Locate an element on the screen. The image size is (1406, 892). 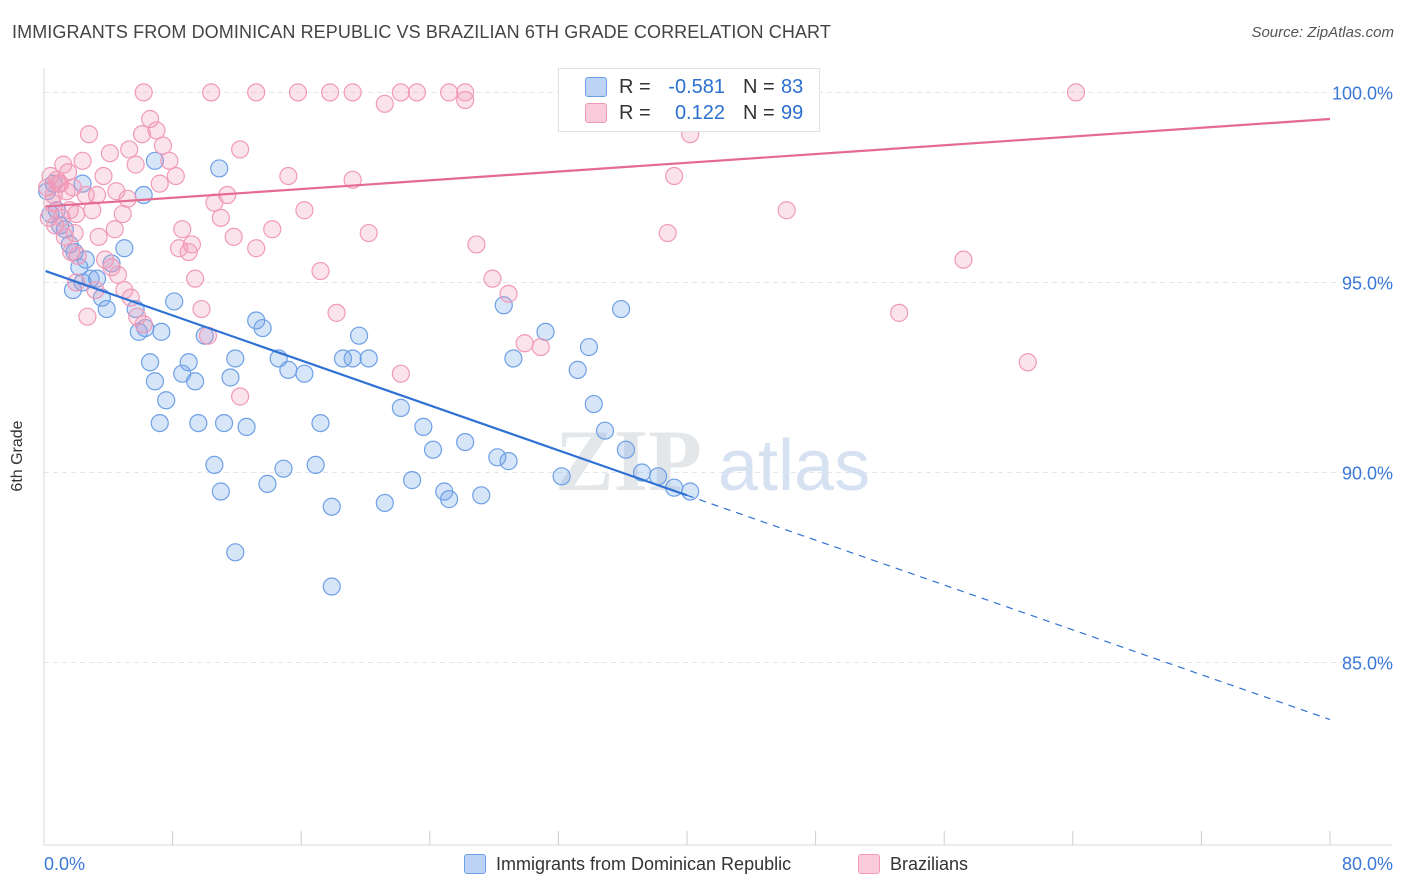
r-label: R = is located at coordinates (635, 86).